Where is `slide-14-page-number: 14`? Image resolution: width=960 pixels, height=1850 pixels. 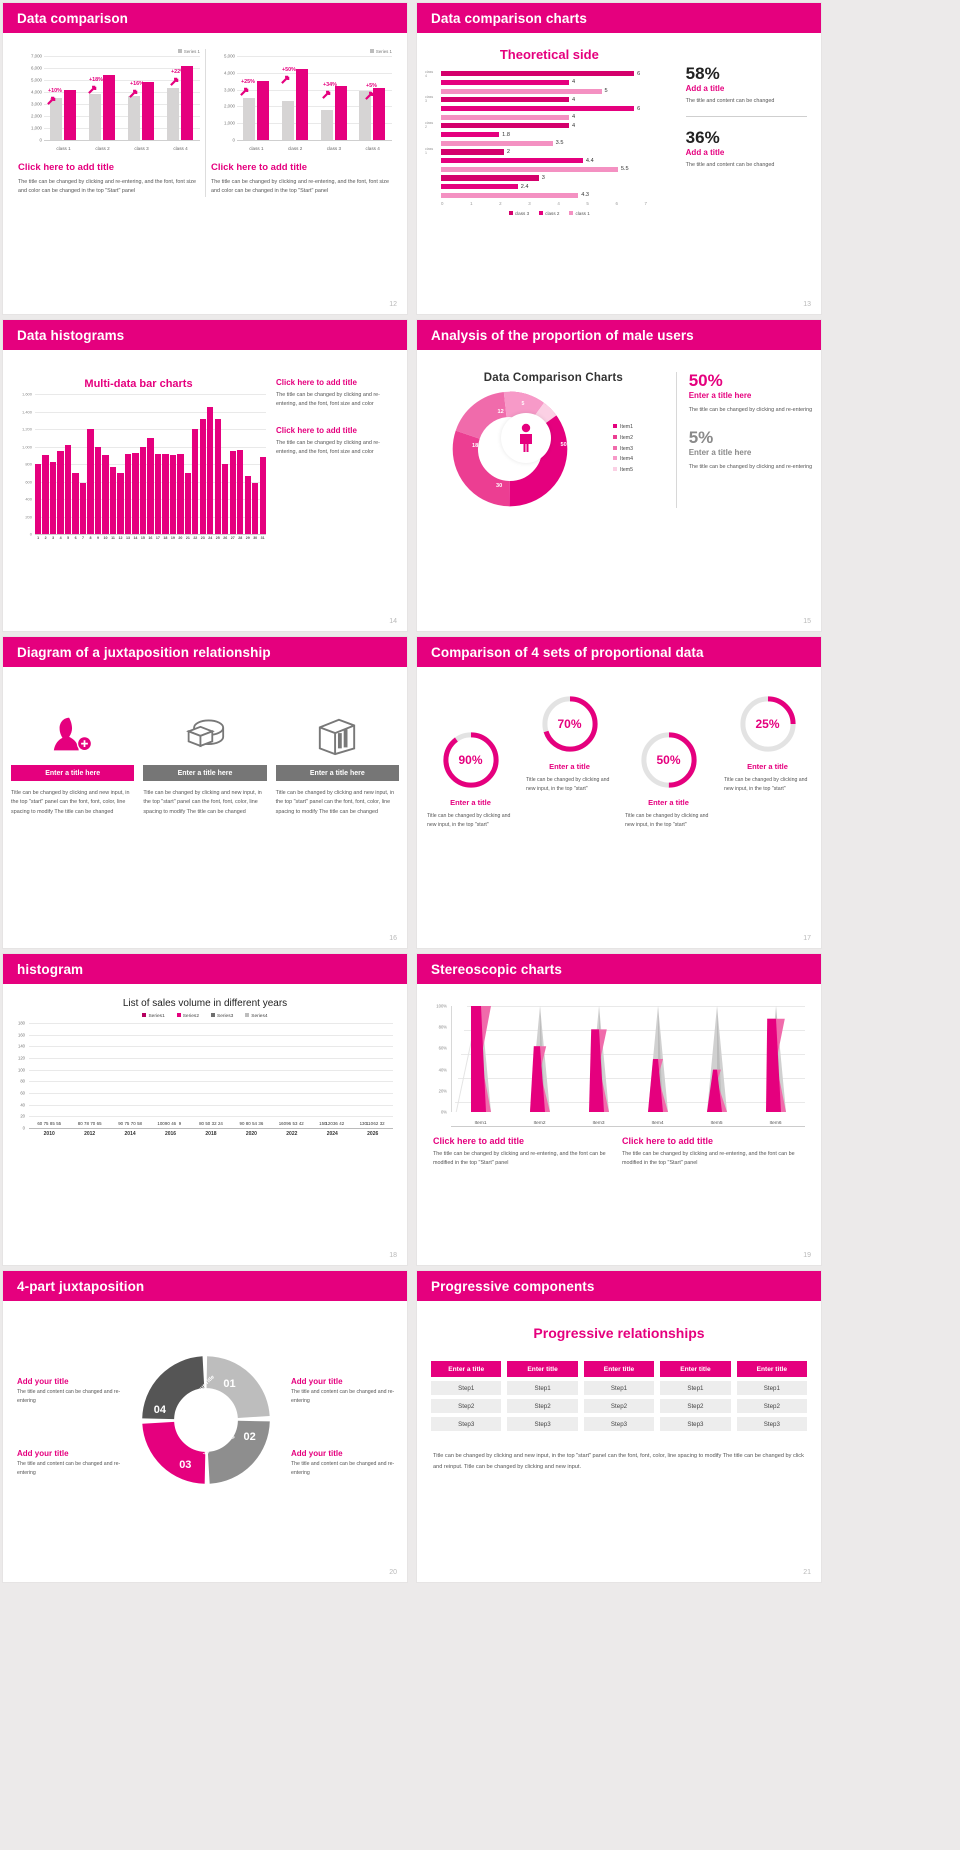 slide-14-page-number: 14 is located at coordinates (393, 621).